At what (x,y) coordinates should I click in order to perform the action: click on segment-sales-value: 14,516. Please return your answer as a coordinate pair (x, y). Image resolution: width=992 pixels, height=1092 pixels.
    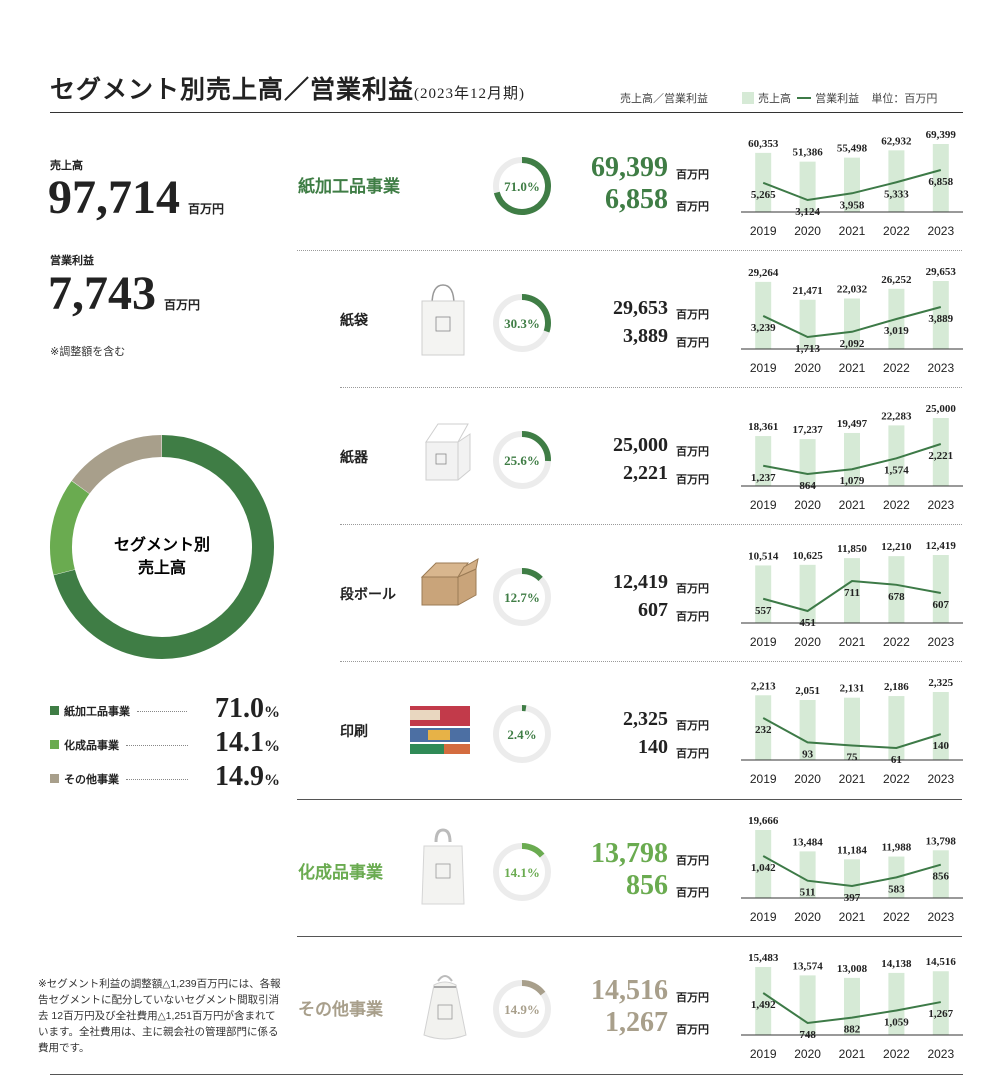
    Looking at the image, I should click on (629, 990).